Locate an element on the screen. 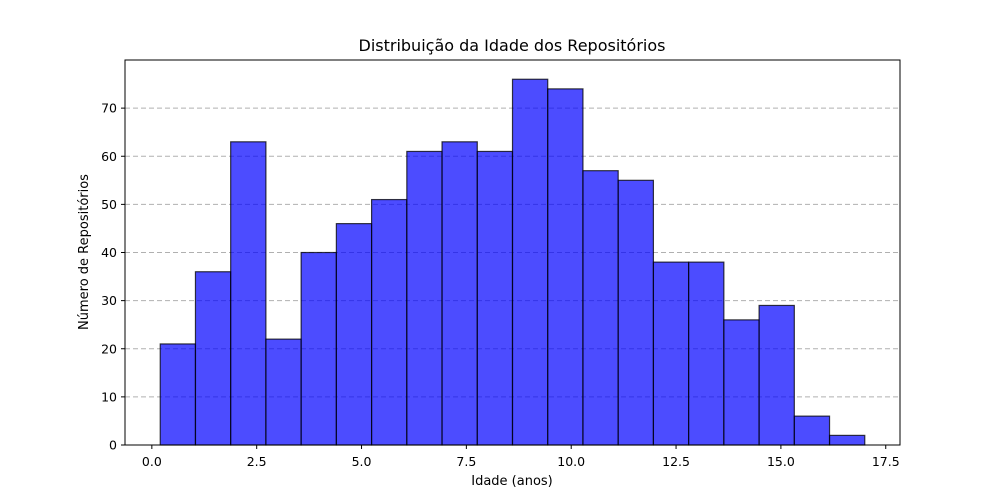 The height and width of the screenshot is (500, 1000). y-tick-label: 70 is located at coordinates (109, 108).